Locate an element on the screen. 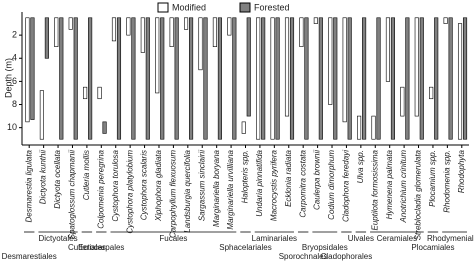 This screenshot has width=474, height=269. species-label: Undaria pinnatifida is located at coordinates (259, 182).